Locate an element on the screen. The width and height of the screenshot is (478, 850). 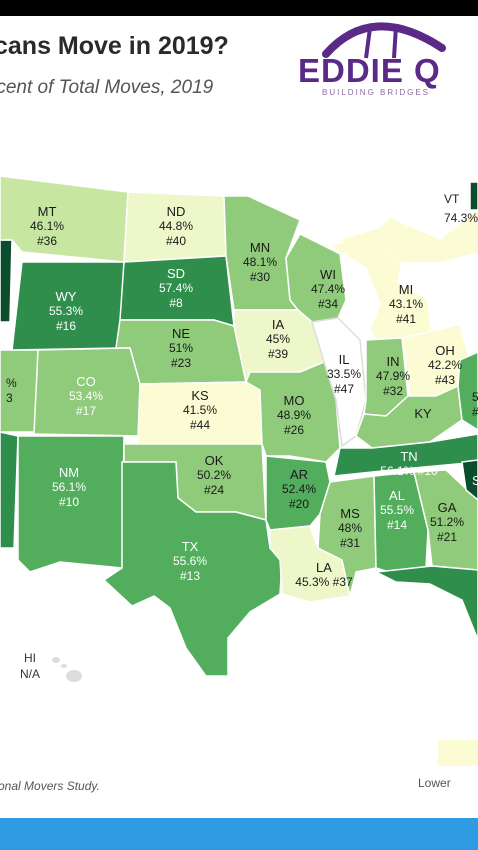
state-shape-tn is located at coordinates (405, 455).